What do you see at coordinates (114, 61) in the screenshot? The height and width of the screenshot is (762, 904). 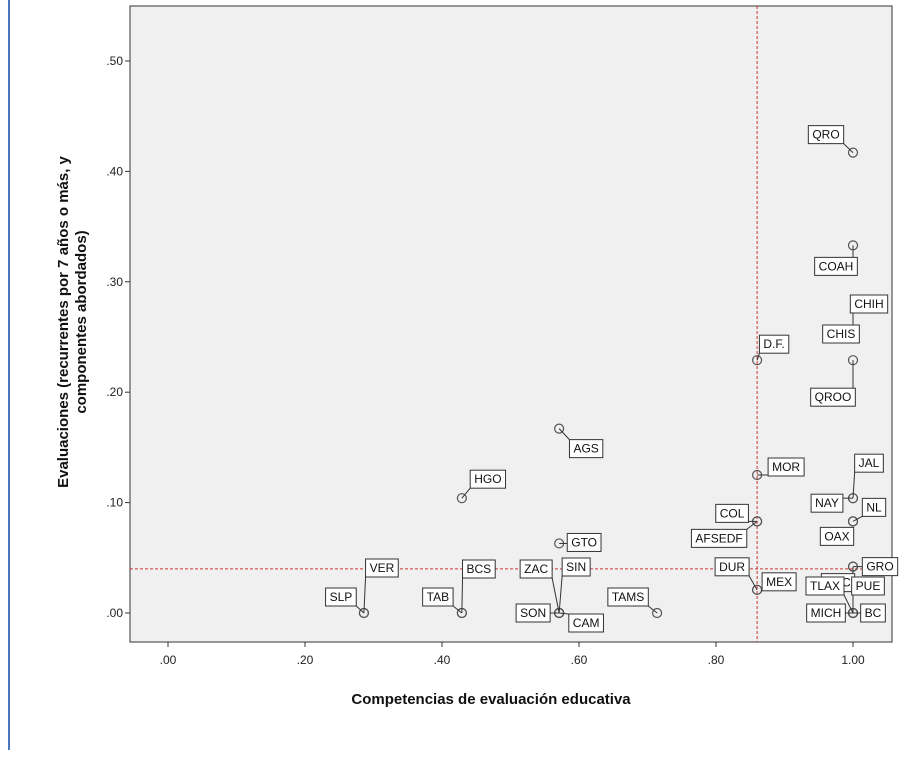 I see `y-tick-label: .50` at bounding box center [114, 61].